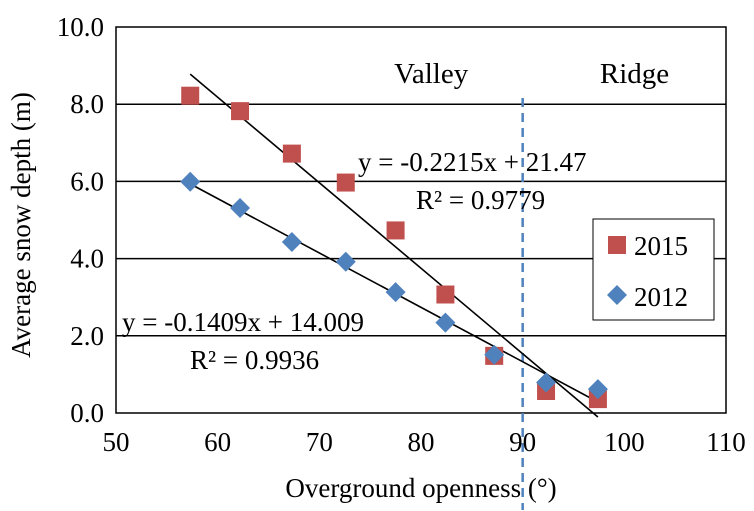 This screenshot has width=754, height=511. I want to click on x-axis-ticks: 50 60 70 80 90 100 110, so click(424, 442).